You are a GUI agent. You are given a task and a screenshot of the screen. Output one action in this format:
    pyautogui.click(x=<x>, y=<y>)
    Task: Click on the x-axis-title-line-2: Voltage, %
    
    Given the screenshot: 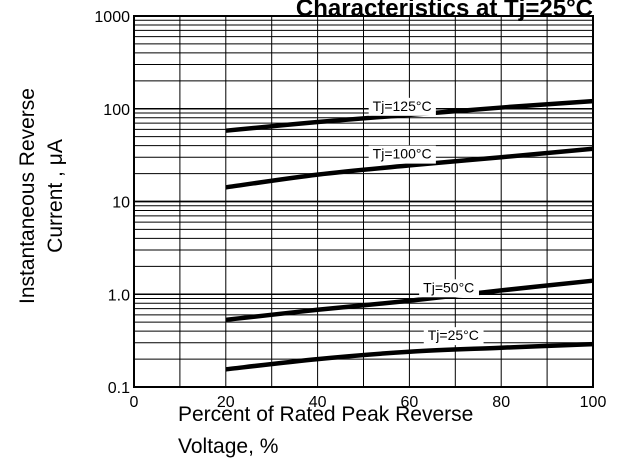 What is the action you would take?
    pyautogui.click(x=228, y=446)
    